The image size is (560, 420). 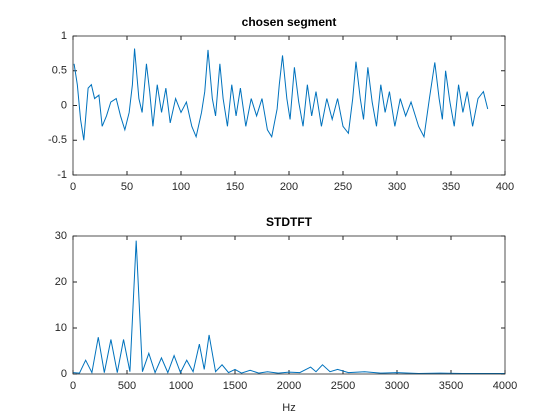 What do you see at coordinates (181, 386) in the screenshot?
I see `x-tick-label: 1000` at bounding box center [181, 386].